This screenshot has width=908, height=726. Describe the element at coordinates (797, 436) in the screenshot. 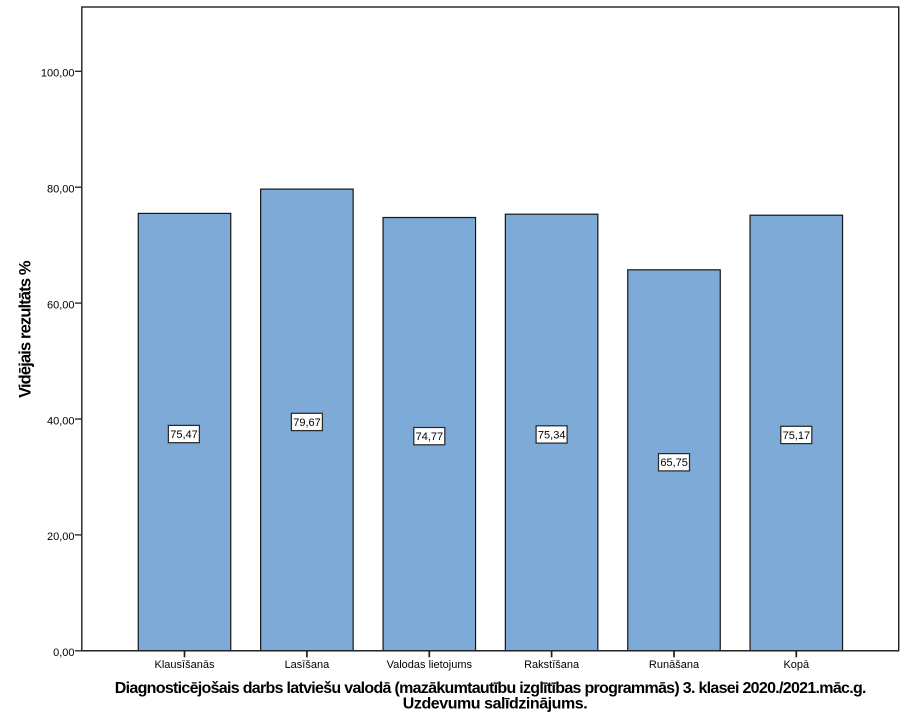

I see `svg-text: 75,17` at that location.